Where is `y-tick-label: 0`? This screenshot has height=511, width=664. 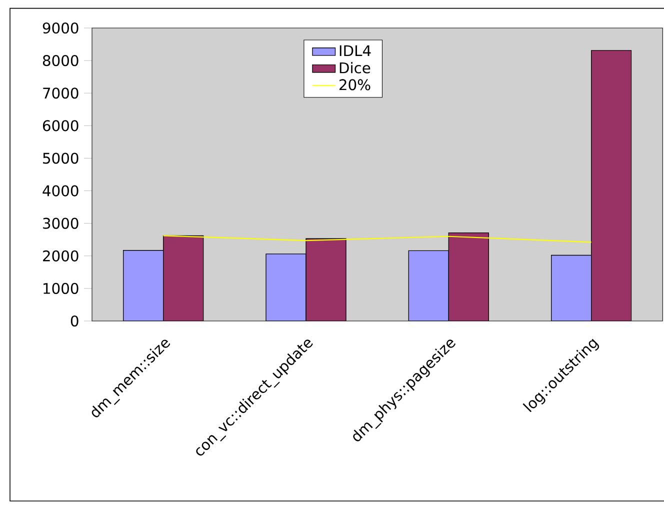
y-tick-label: 0 is located at coordinates (74, 321).